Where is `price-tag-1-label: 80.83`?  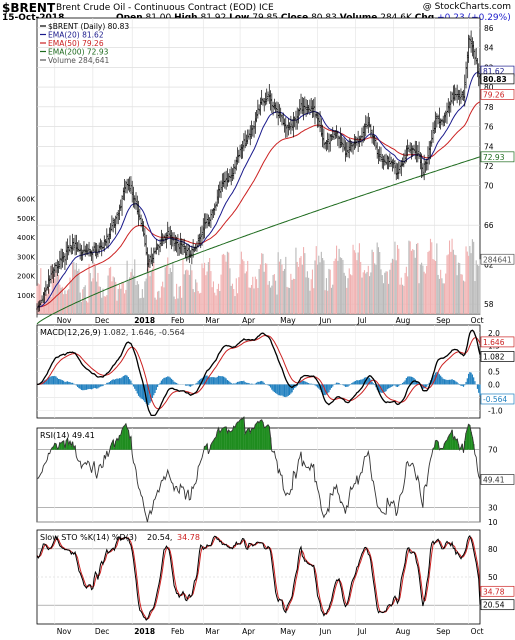
price-tag-1-label: 80.83 is located at coordinates (495, 79).